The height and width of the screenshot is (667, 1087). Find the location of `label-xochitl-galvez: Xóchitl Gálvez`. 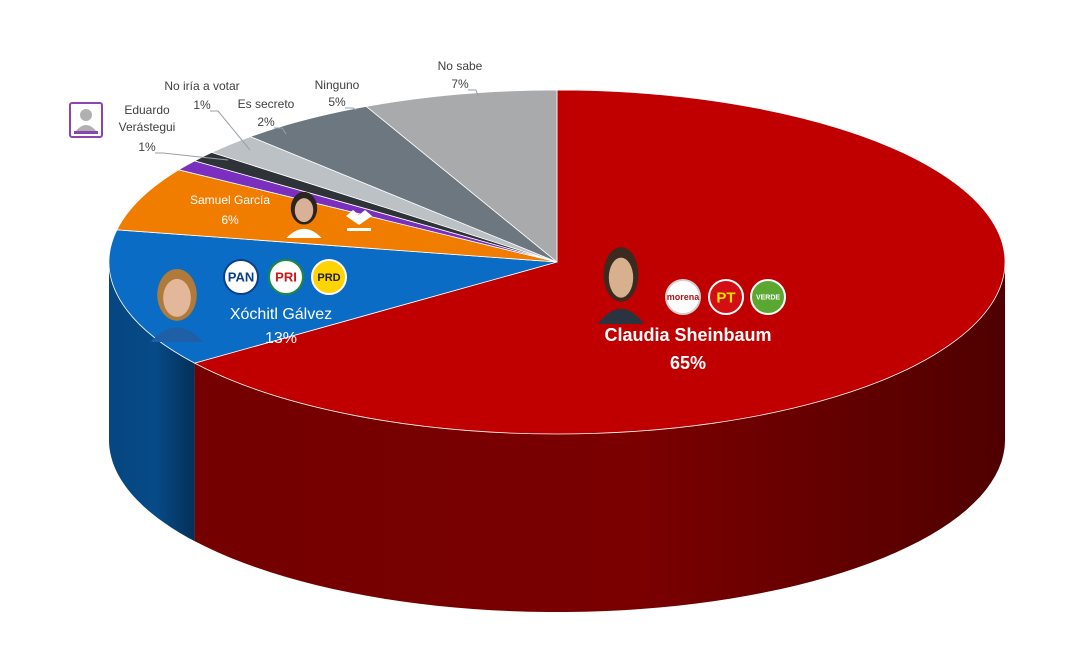

label-xochitl-galvez: Xóchitl Gálvez is located at coordinates (281, 314).